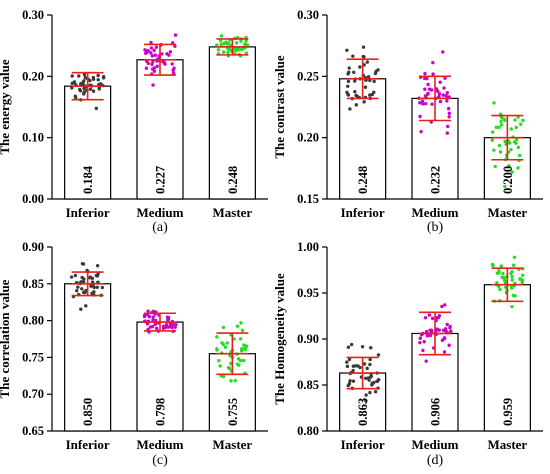 The width and height of the screenshot is (550, 474). What do you see at coordinates (33, 284) in the screenshot?
I see `y-tick-label: 0.85` at bounding box center [33, 284].